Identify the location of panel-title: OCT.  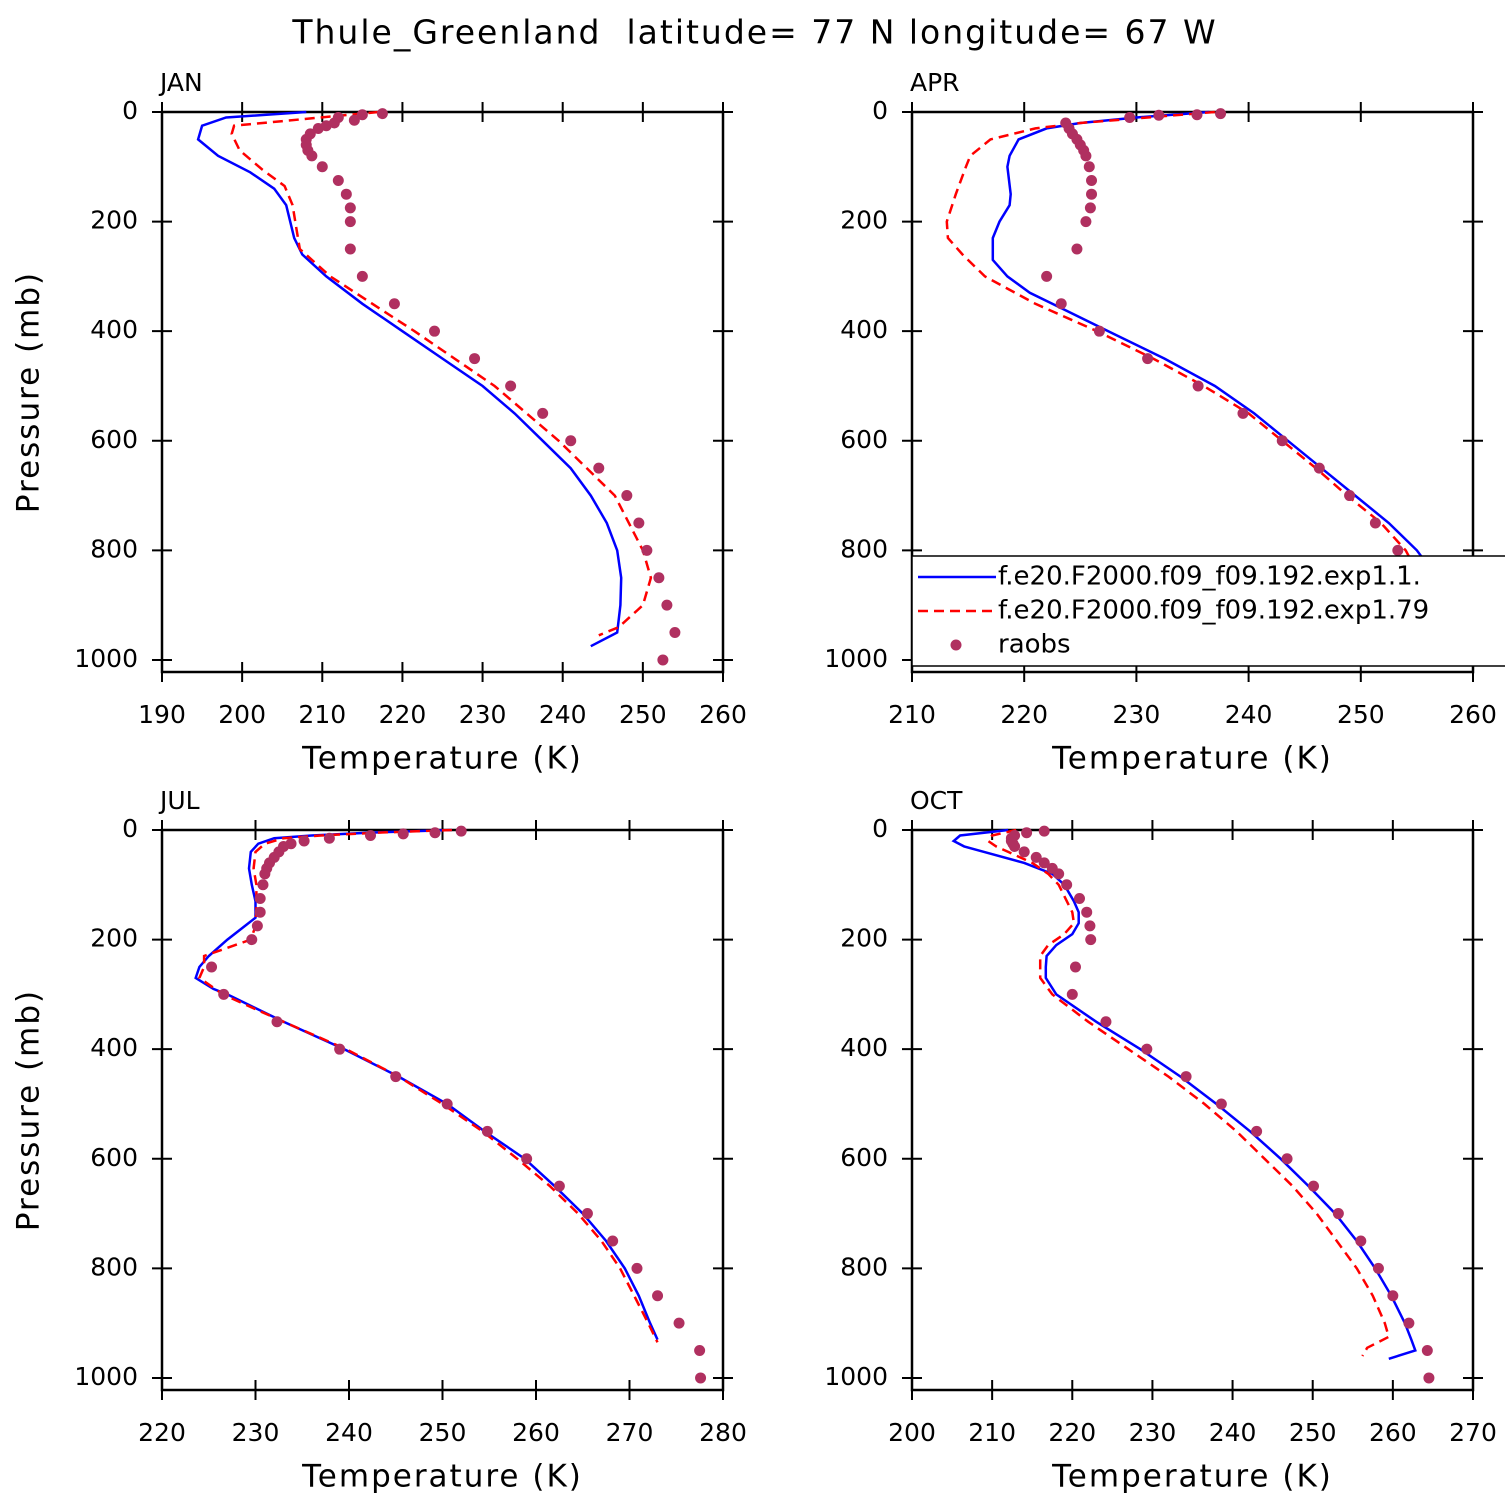
(936, 800).